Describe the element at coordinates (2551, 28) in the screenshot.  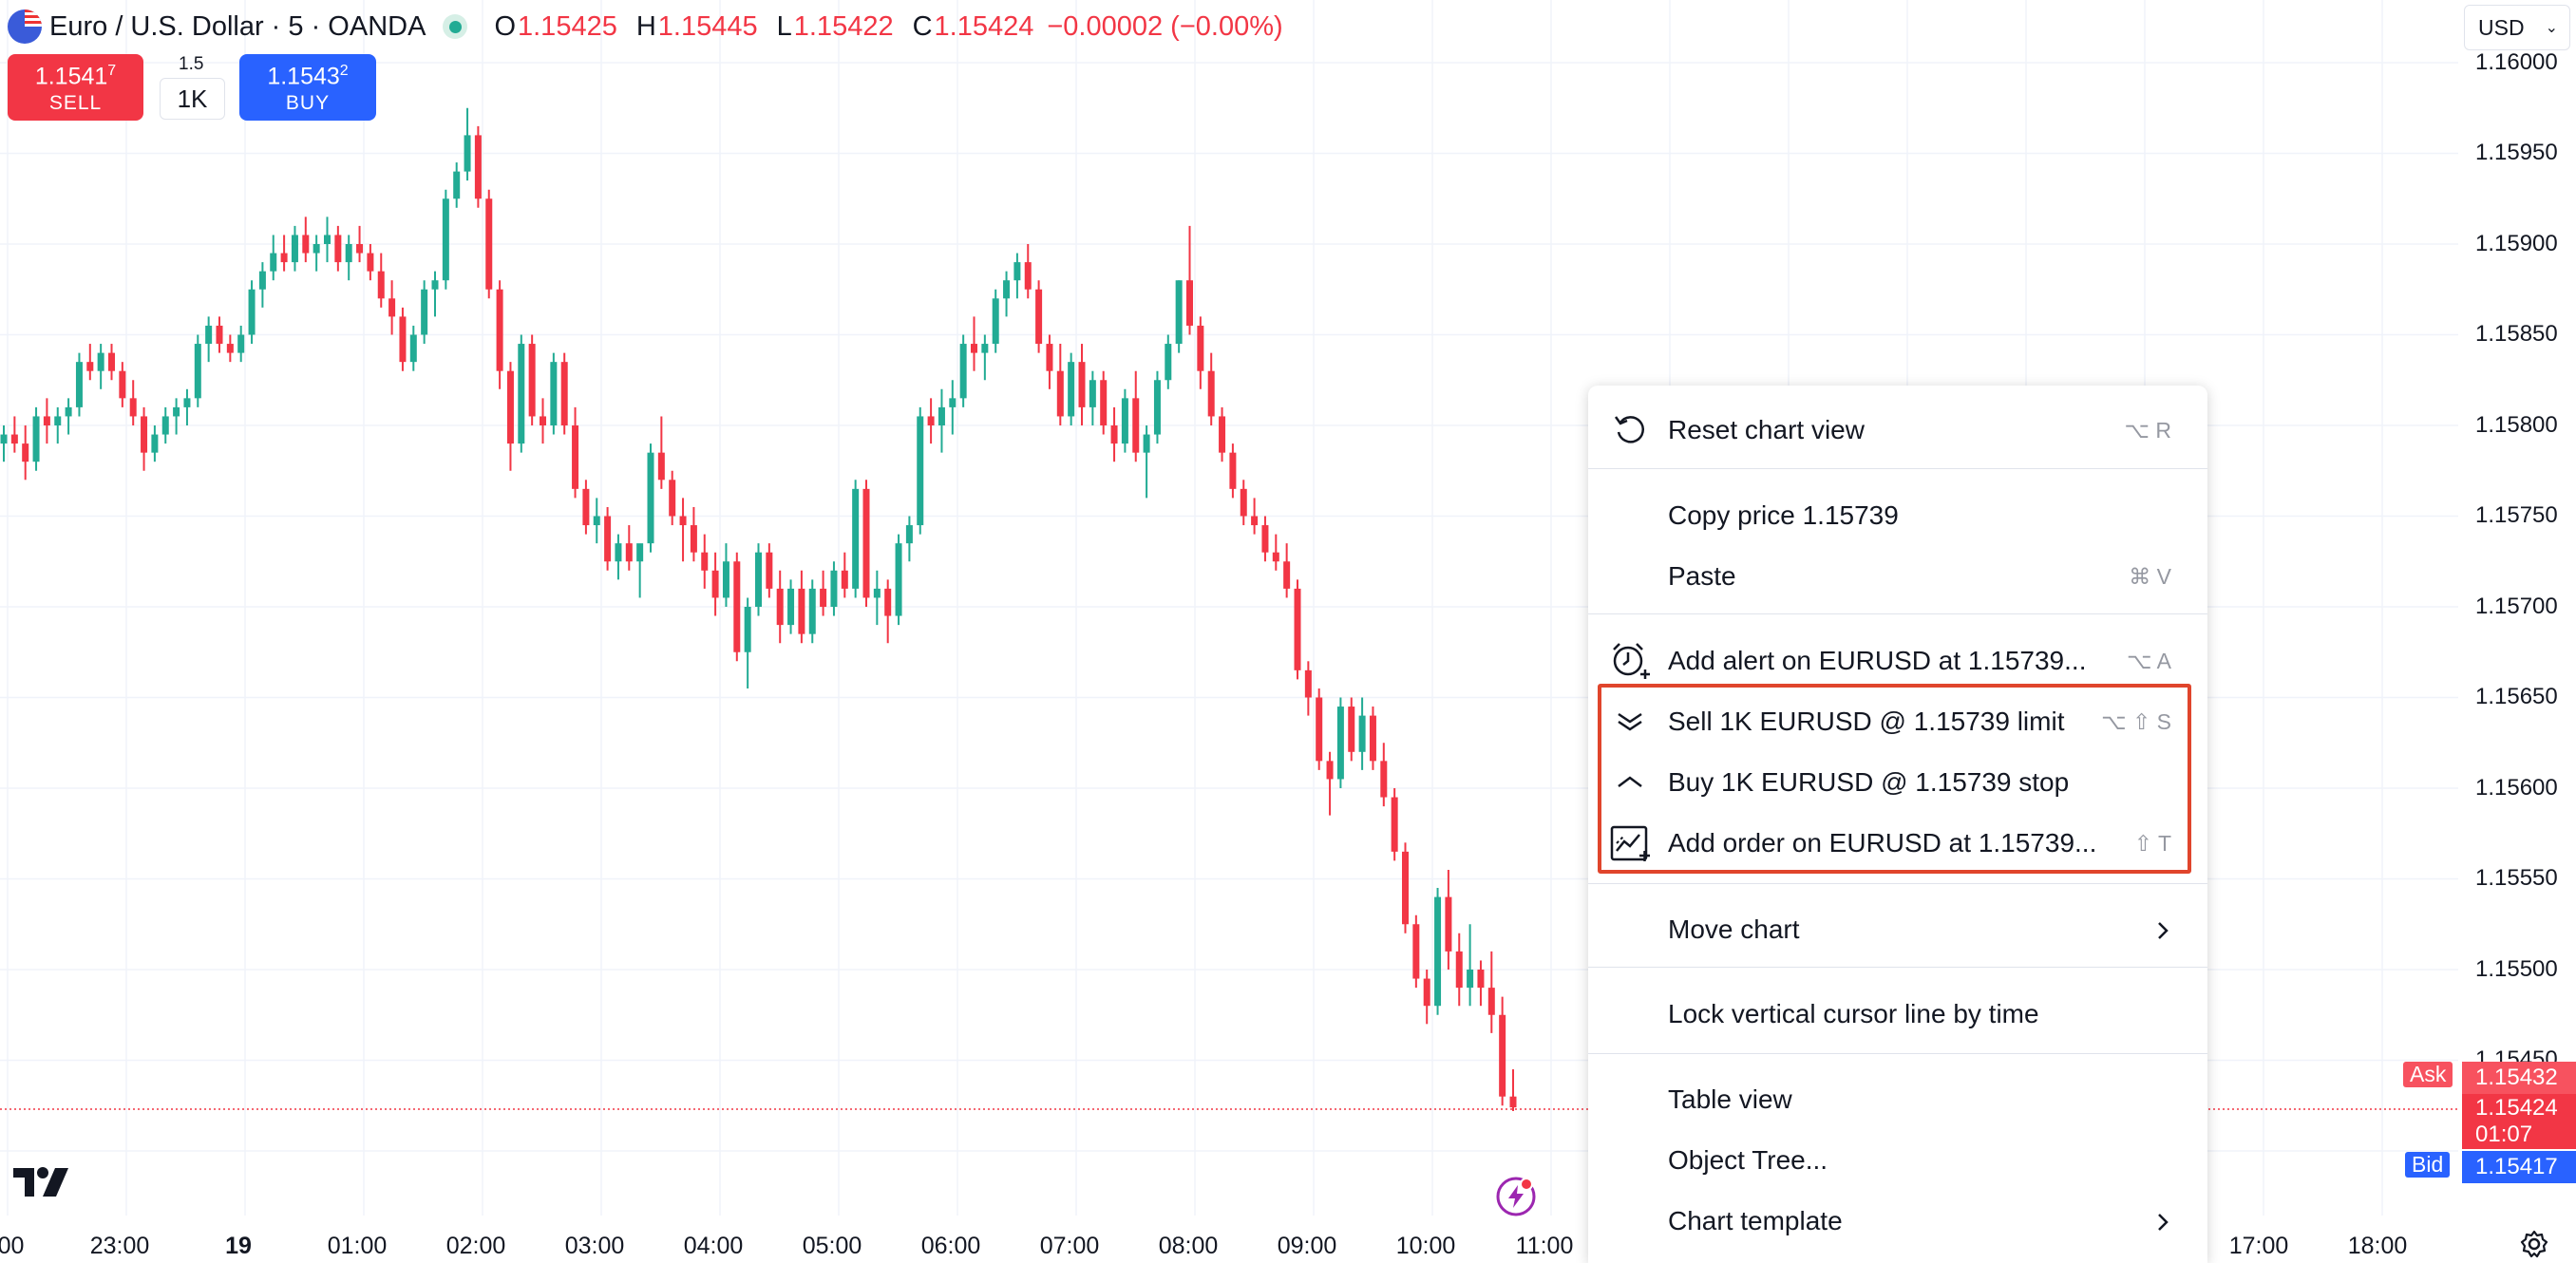
I see `chevron-down-icon: ⌄` at that location.